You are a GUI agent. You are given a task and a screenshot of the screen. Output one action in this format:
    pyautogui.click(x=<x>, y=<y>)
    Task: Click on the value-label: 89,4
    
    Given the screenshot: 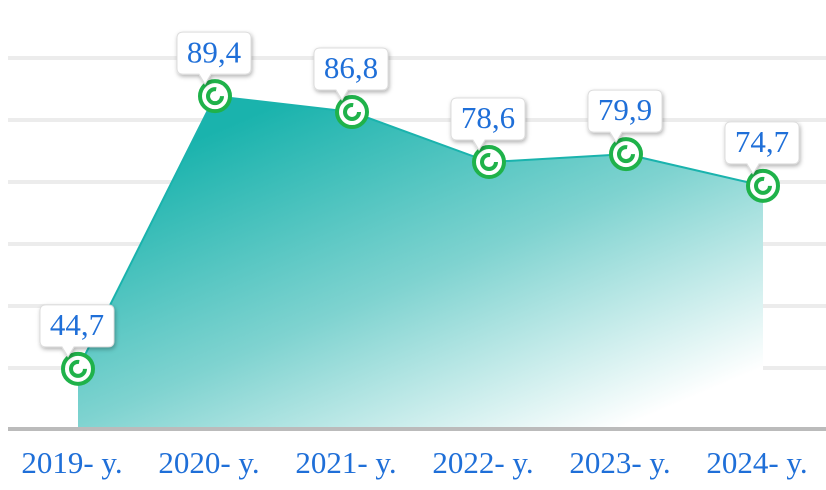 What is the action you would take?
    pyautogui.click(x=214, y=51)
    